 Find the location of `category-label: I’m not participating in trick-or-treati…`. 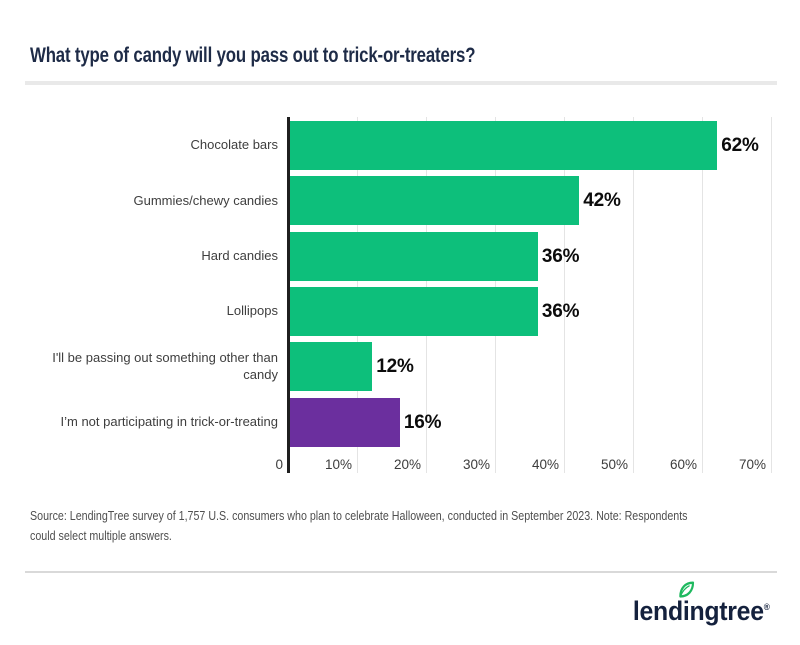

category-label: I’m not participating in trick-or-treati… is located at coordinates (169, 421).